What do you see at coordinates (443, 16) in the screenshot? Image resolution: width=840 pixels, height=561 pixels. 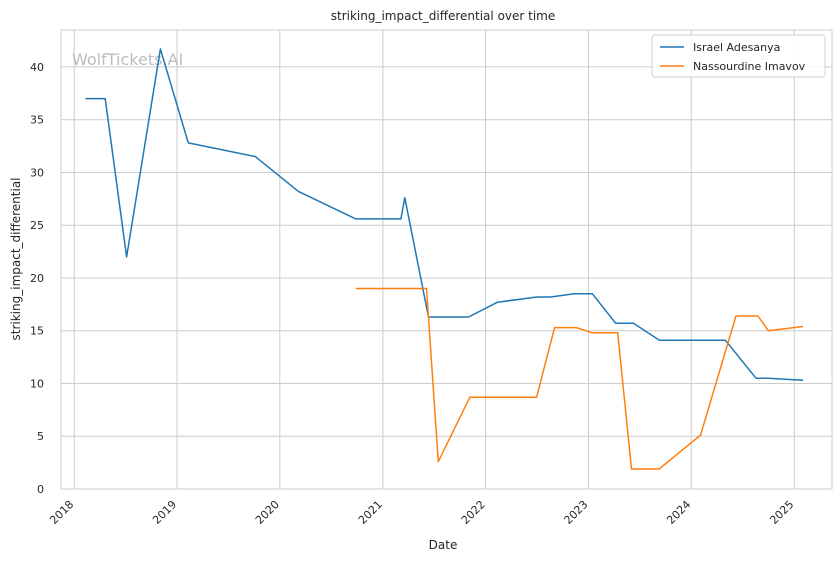 I see `chart-title: striking_impact_differential over time` at bounding box center [443, 16].